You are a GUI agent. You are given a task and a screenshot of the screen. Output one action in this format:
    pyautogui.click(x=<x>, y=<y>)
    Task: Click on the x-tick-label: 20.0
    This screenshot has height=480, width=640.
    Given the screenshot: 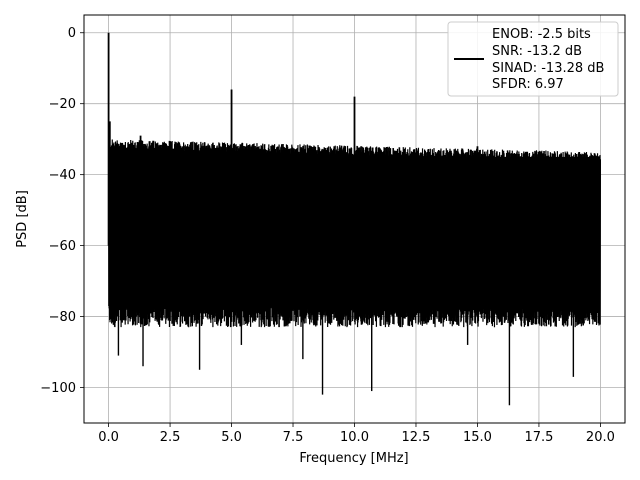 What is the action you would take?
    pyautogui.click(x=600, y=437)
    